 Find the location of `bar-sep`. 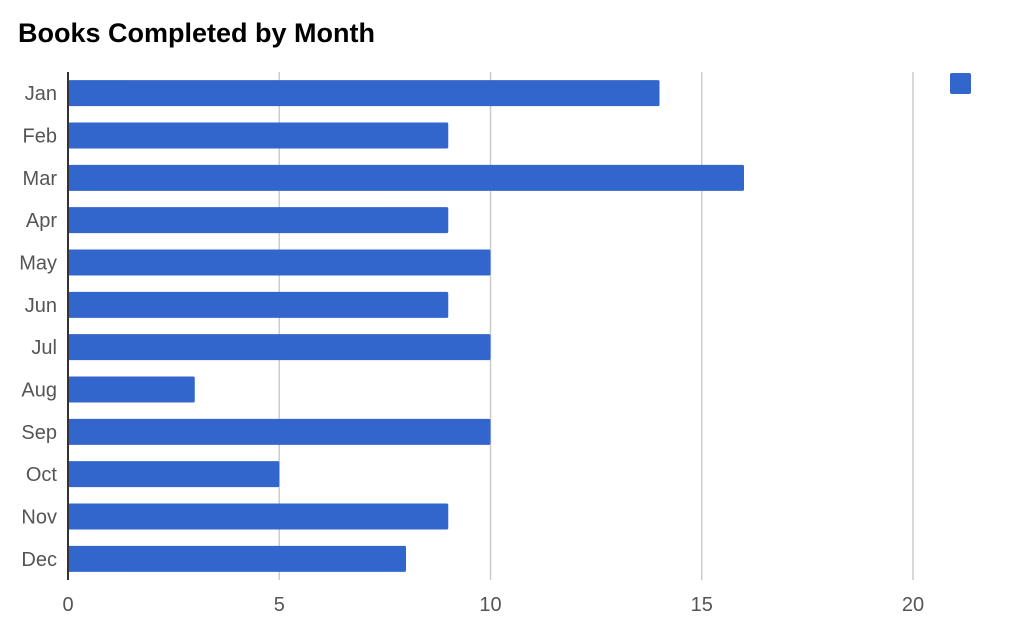

bar-sep is located at coordinates (279, 431).